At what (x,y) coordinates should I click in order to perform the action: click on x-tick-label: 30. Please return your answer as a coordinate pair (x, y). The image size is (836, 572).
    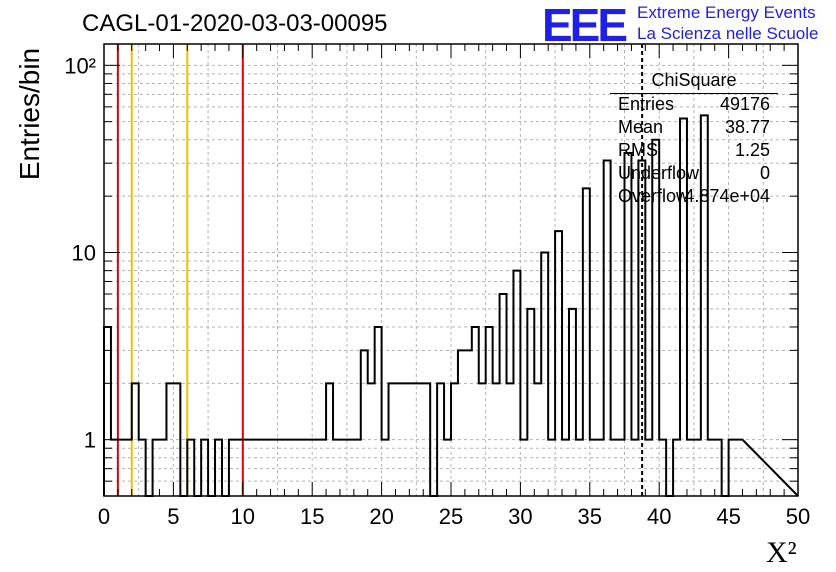
    Looking at the image, I should click on (520, 516).